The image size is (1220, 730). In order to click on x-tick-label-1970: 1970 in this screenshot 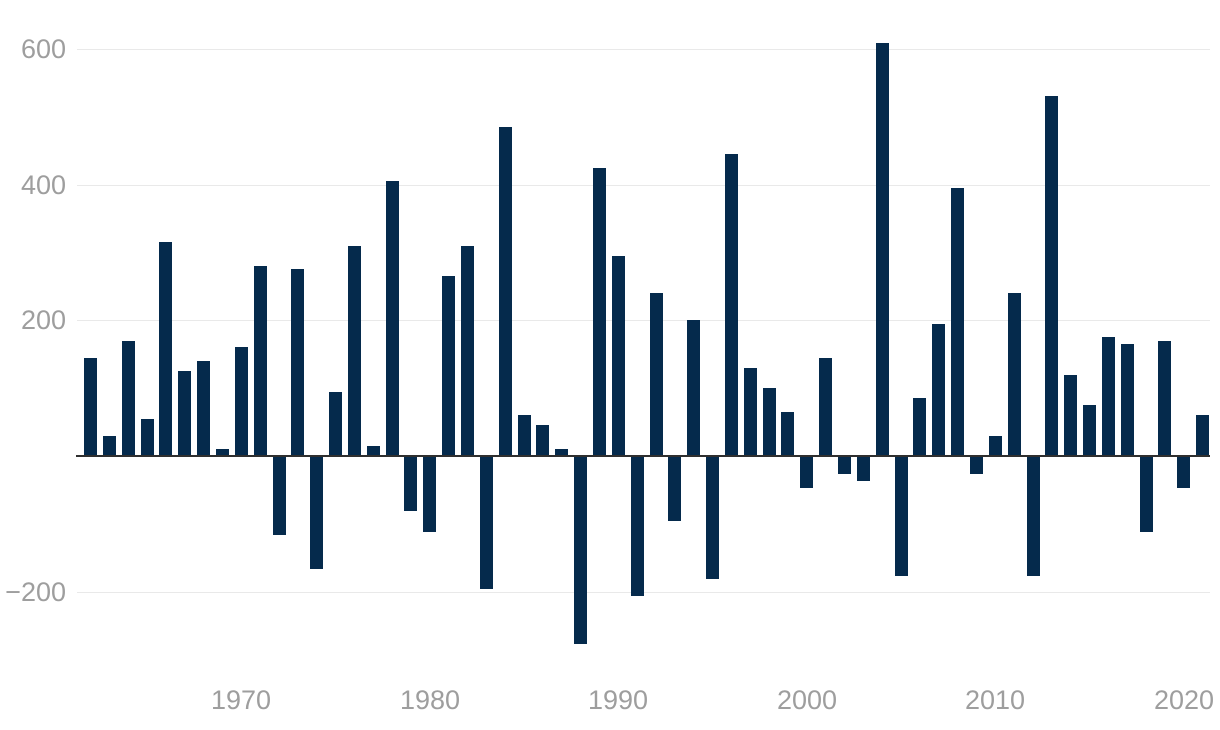, I will do `click(241, 700)`.